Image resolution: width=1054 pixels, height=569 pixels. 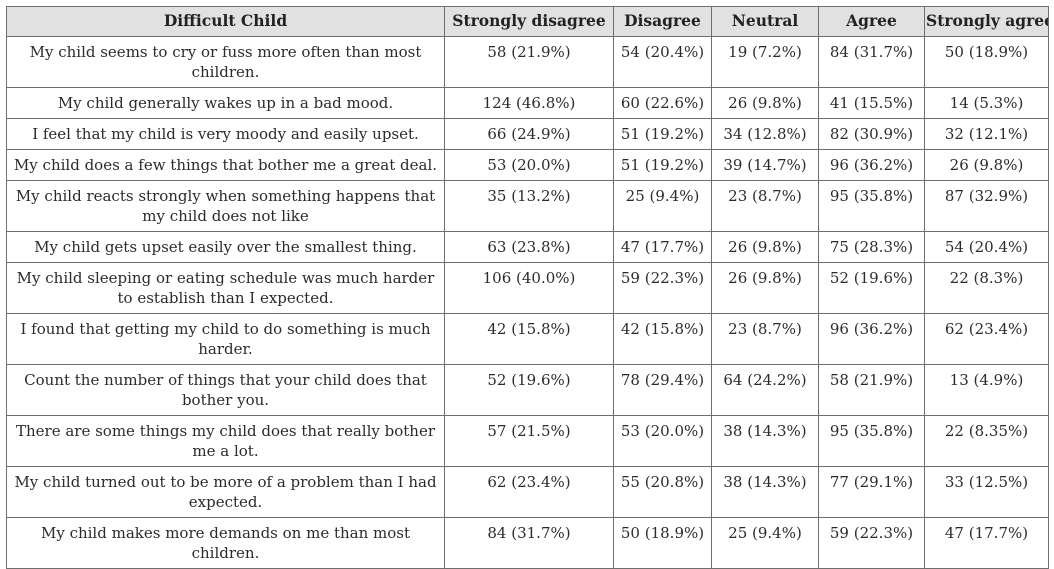 I want to click on agree-cell: 41 (15.5%), so click(x=871, y=103).